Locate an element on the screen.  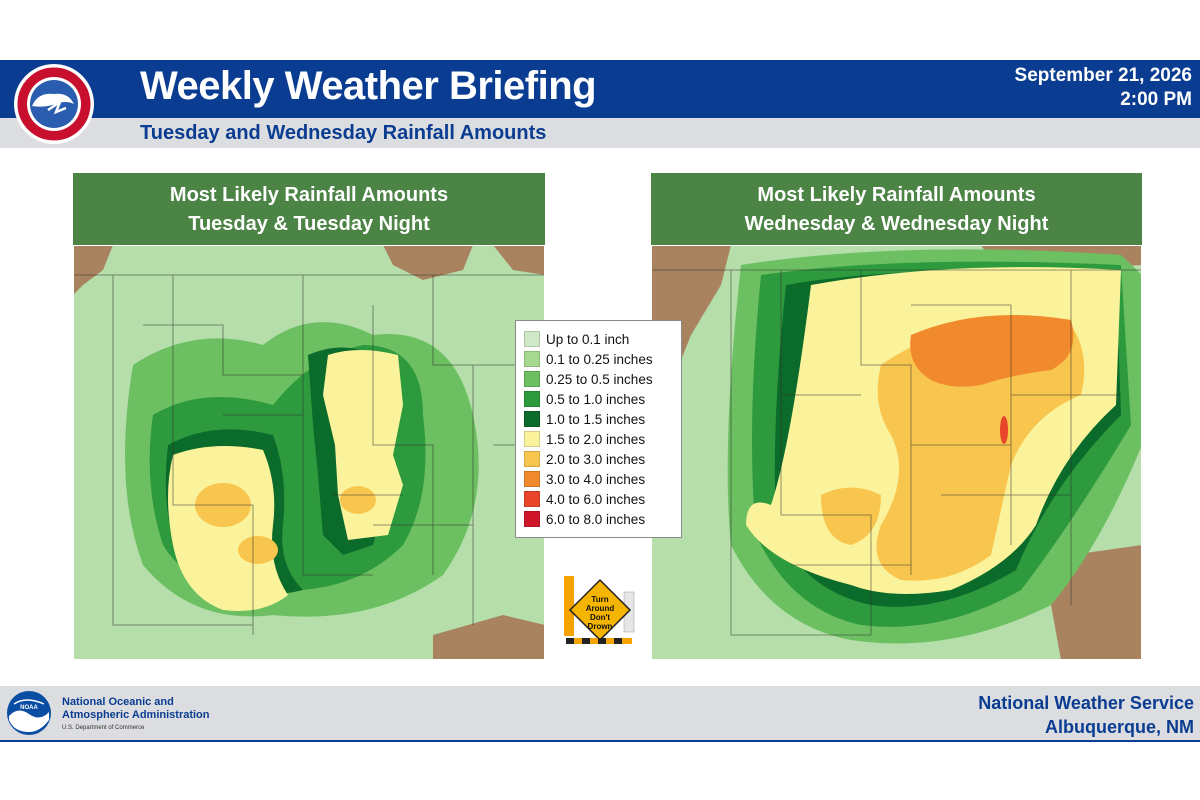
legend-item: 3.0 to 4.0 inches is located at coordinates (598, 479).